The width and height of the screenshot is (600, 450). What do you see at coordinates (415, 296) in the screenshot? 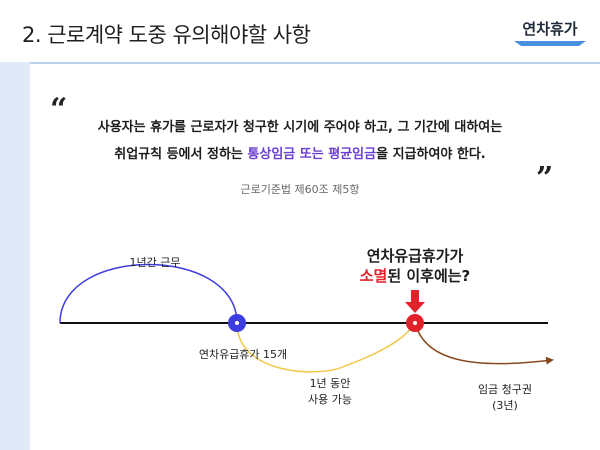
I see `down-arrow-shaft` at bounding box center [415, 296].